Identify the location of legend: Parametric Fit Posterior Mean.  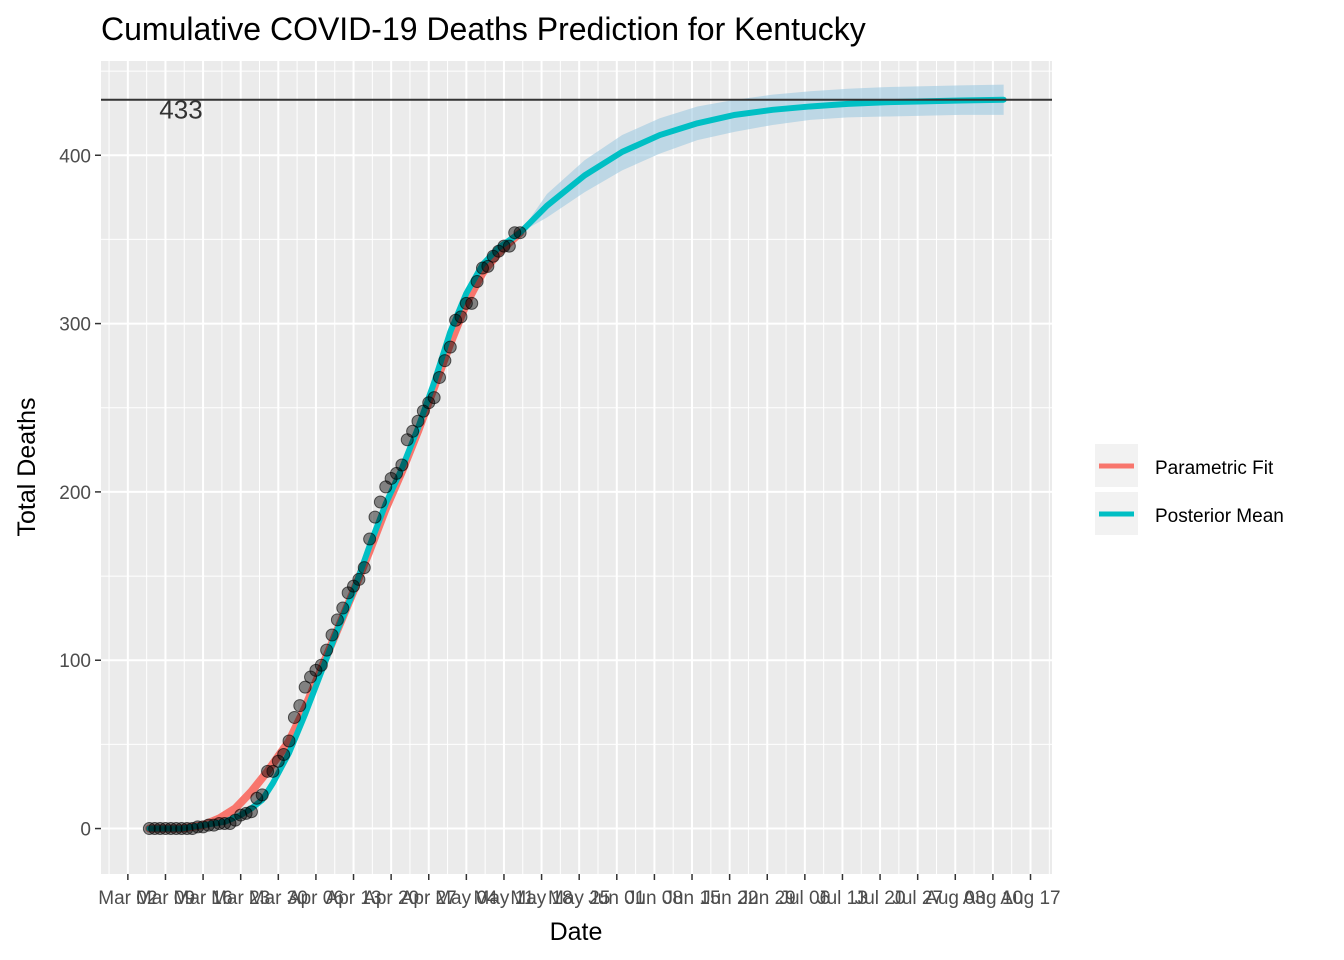
(1189, 489).